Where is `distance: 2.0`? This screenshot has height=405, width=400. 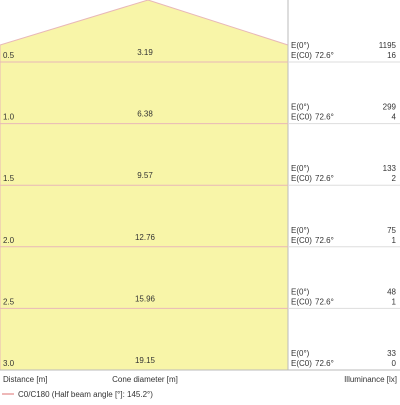 distance: 2.0 is located at coordinates (9, 240).